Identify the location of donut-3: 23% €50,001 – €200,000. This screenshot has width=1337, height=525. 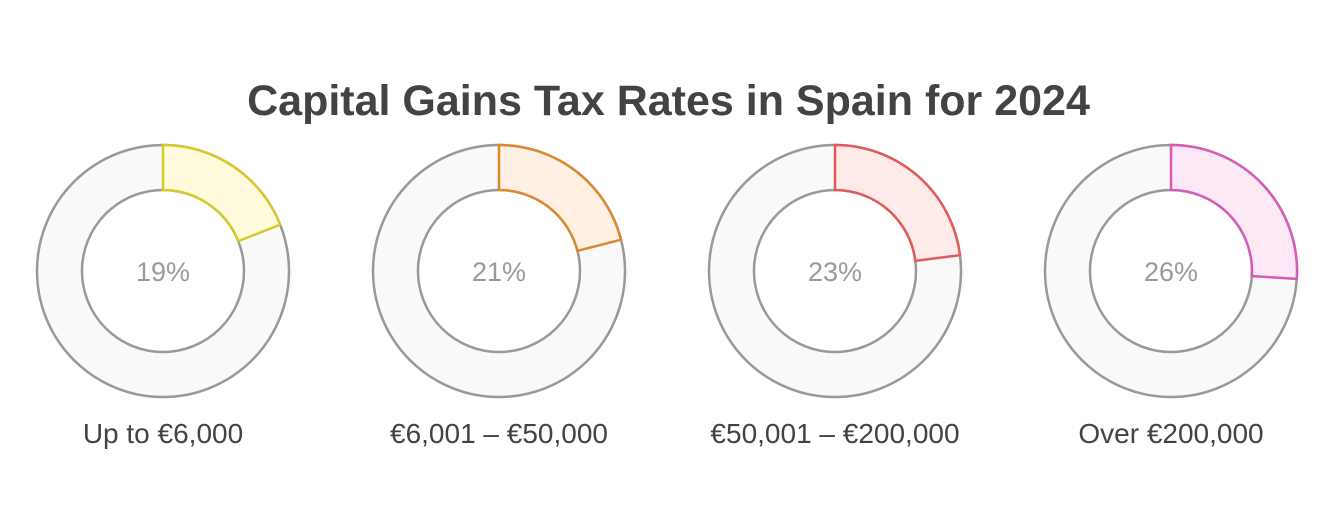
(835, 296).